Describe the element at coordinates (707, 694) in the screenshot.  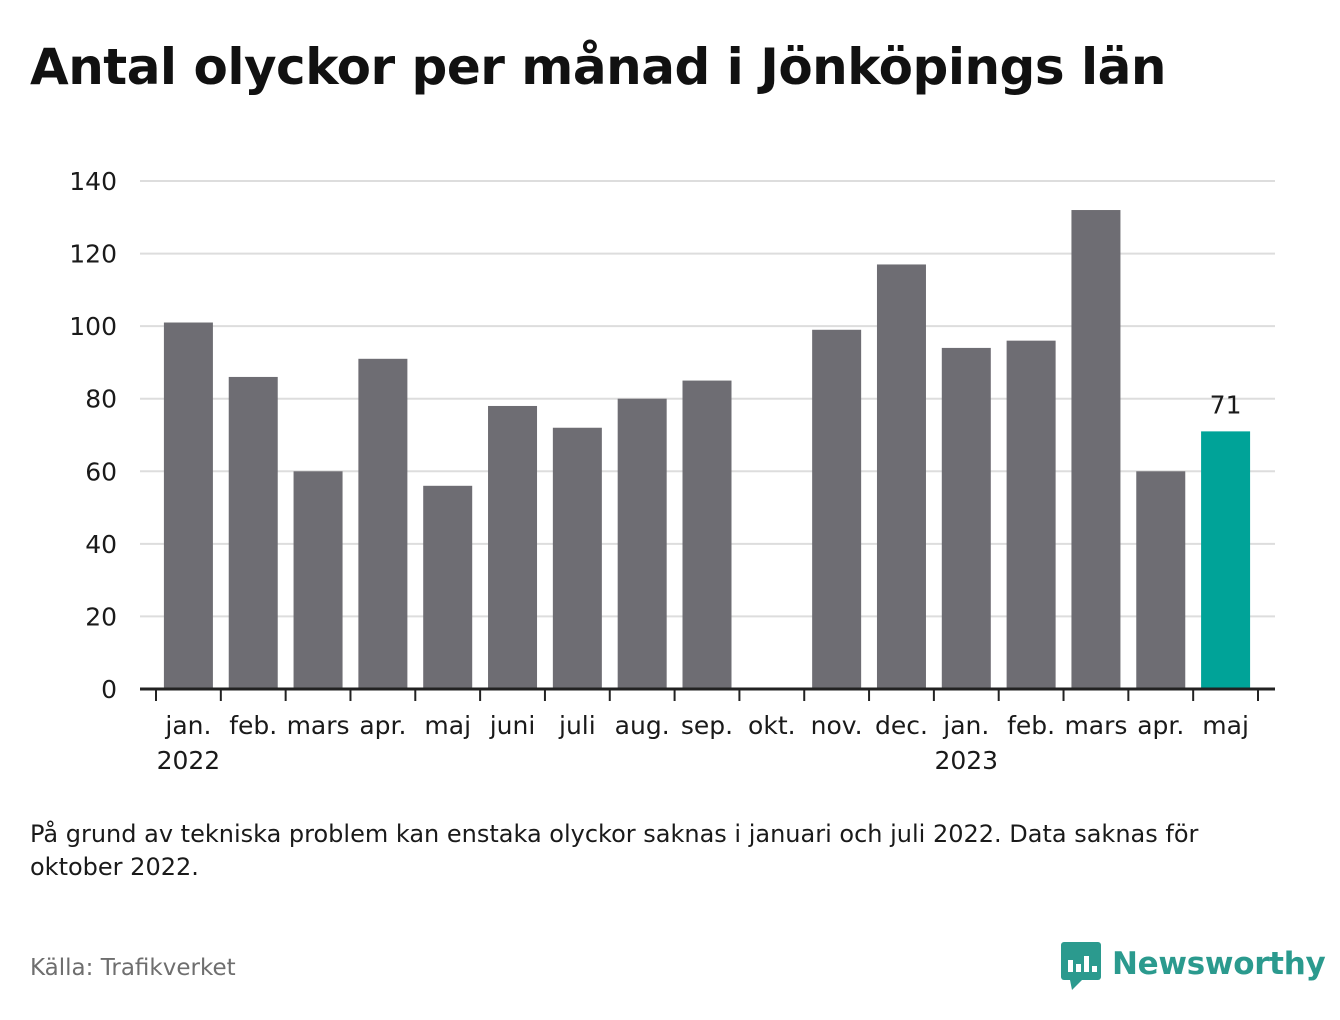
I see `x-axis` at that location.